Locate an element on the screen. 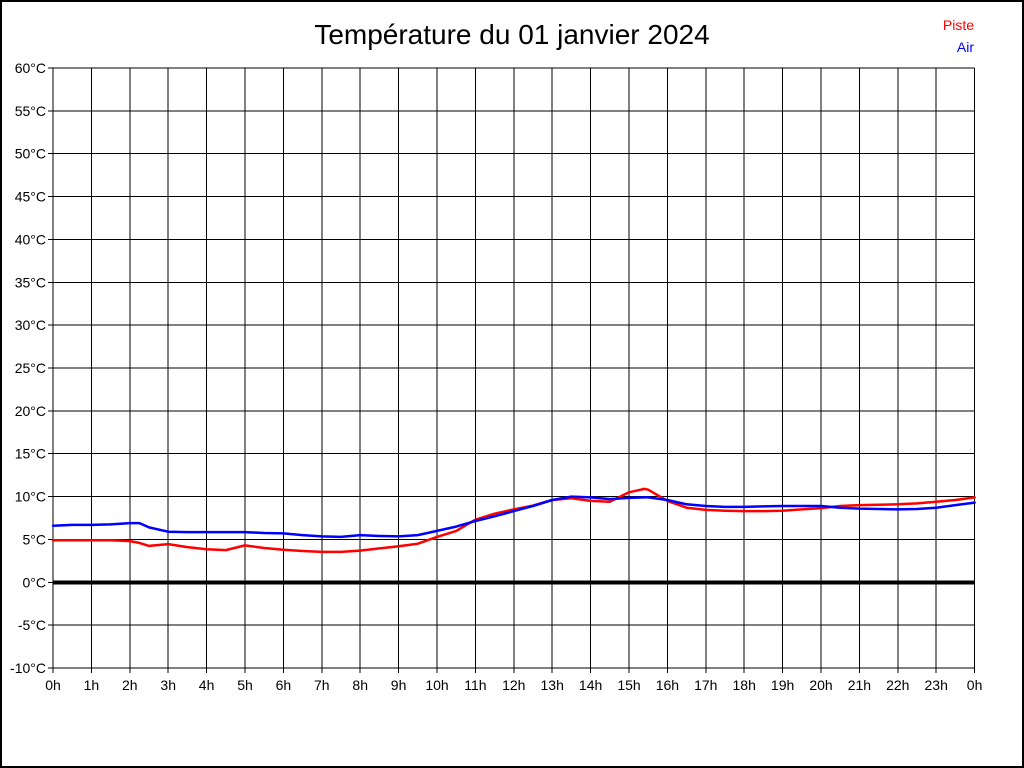 The image size is (1024, 768). x-tick-label: 16h is located at coordinates (667, 685).